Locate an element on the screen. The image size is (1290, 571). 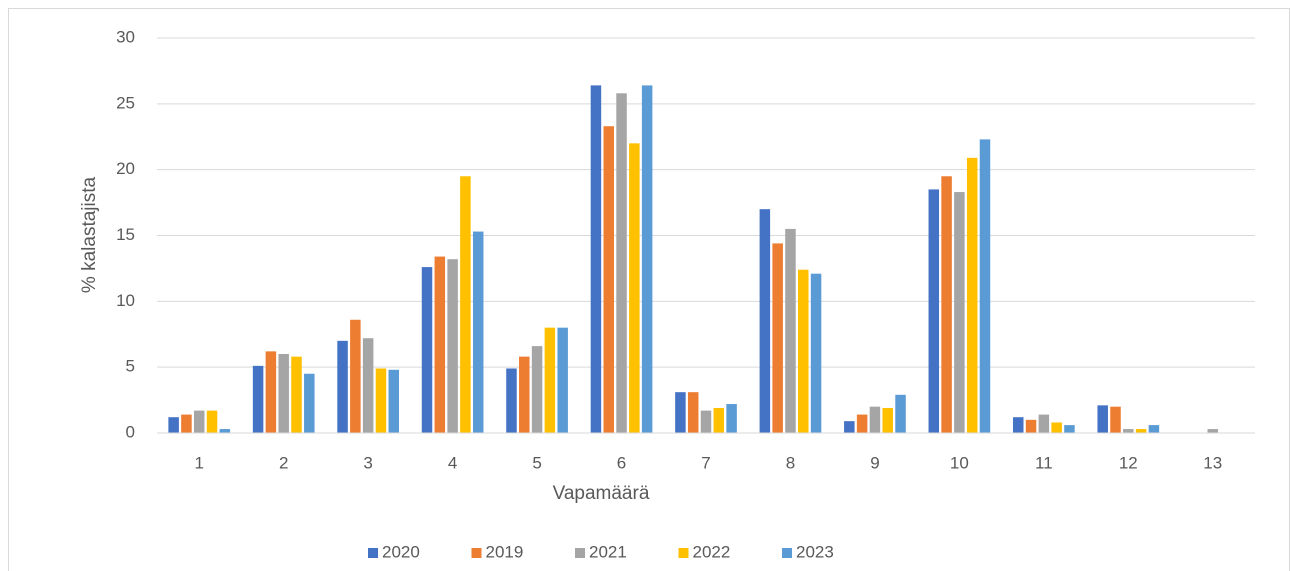
y-tick-label: 15 is located at coordinates (125, 234).